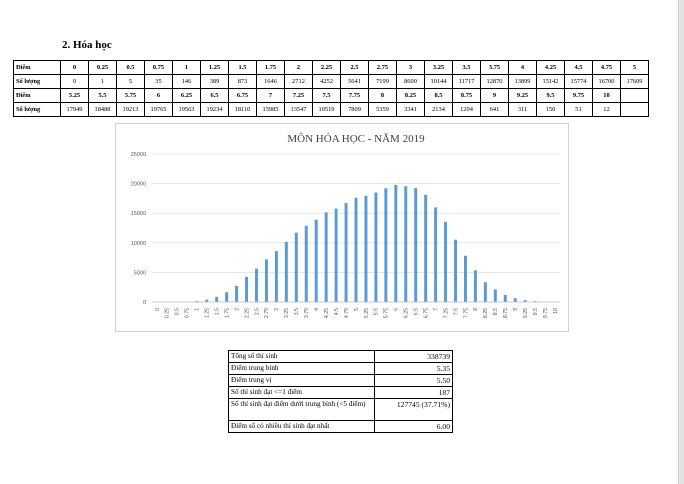 The image size is (684, 484). I want to click on summary-value: 127745 (37.71%), so click(413, 409).